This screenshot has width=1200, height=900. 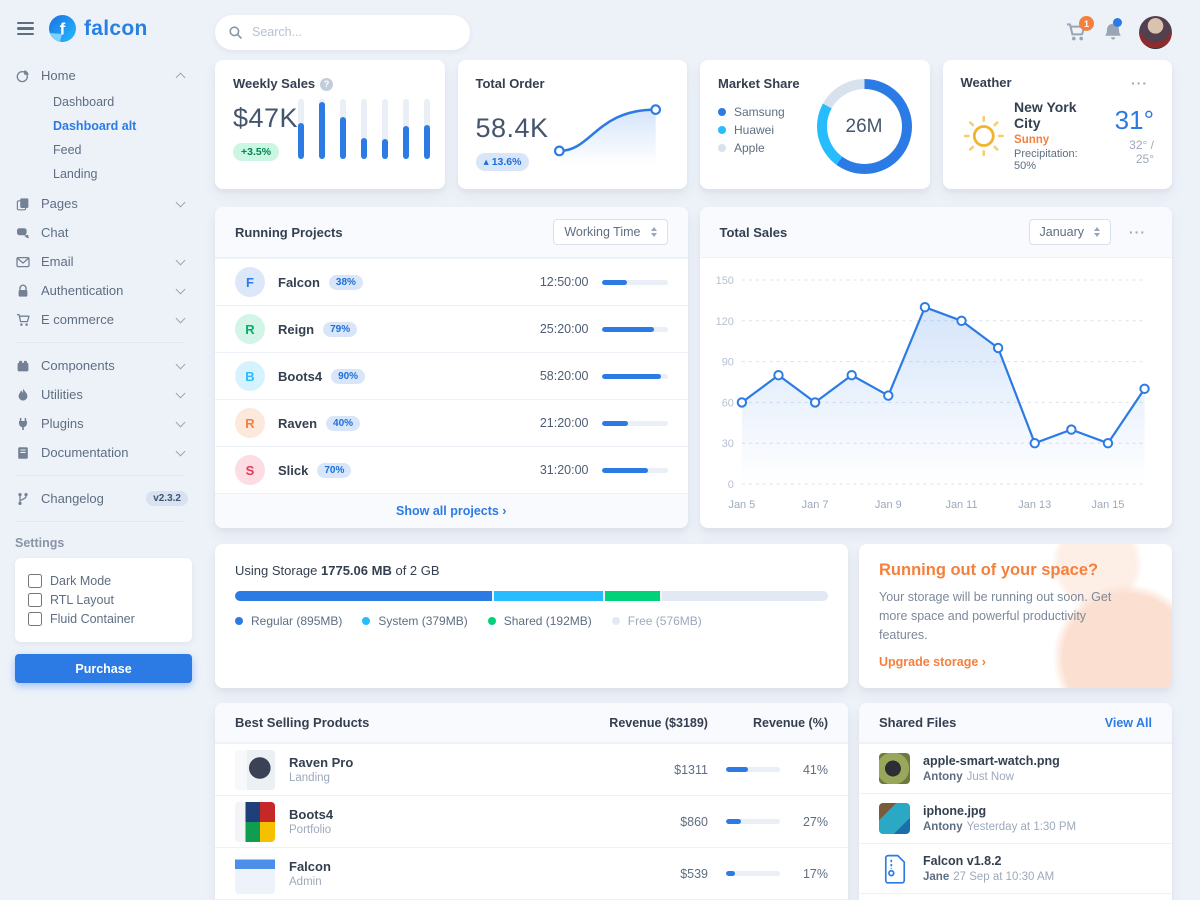 I want to click on total-order-value: 58.4K, so click(x=512, y=128).